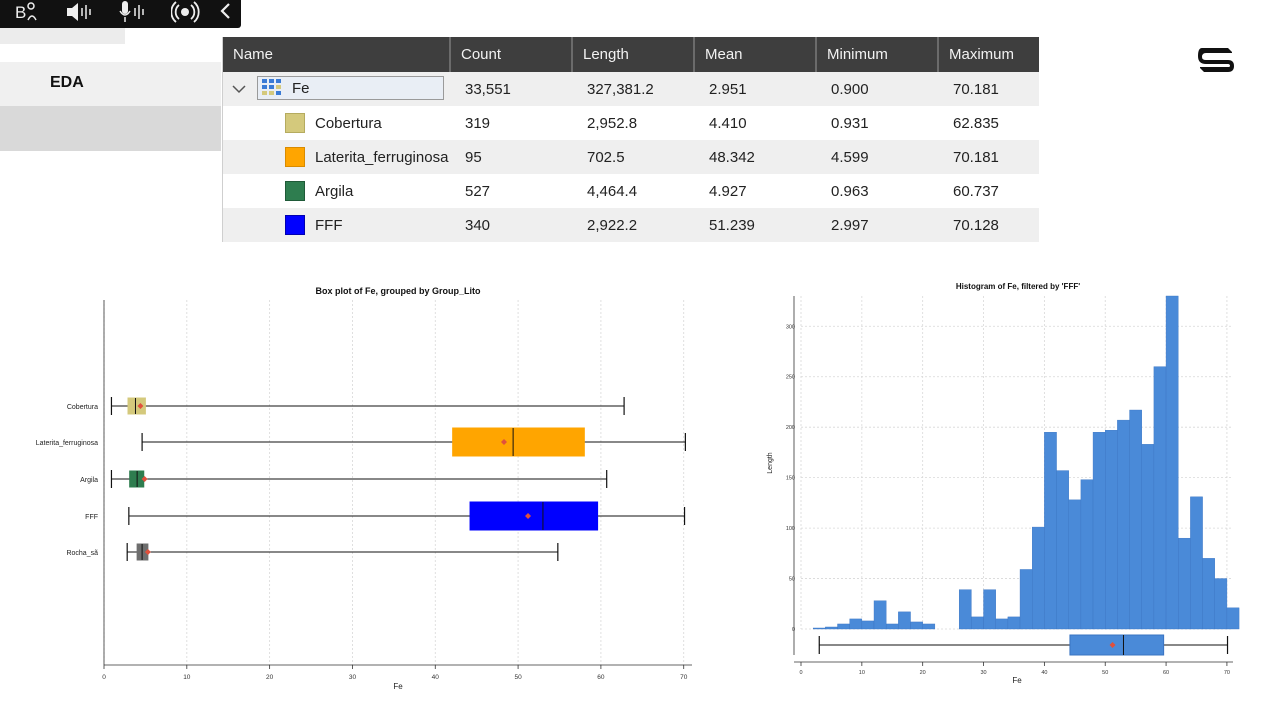  I want to click on cell-count: 527, so click(478, 191).